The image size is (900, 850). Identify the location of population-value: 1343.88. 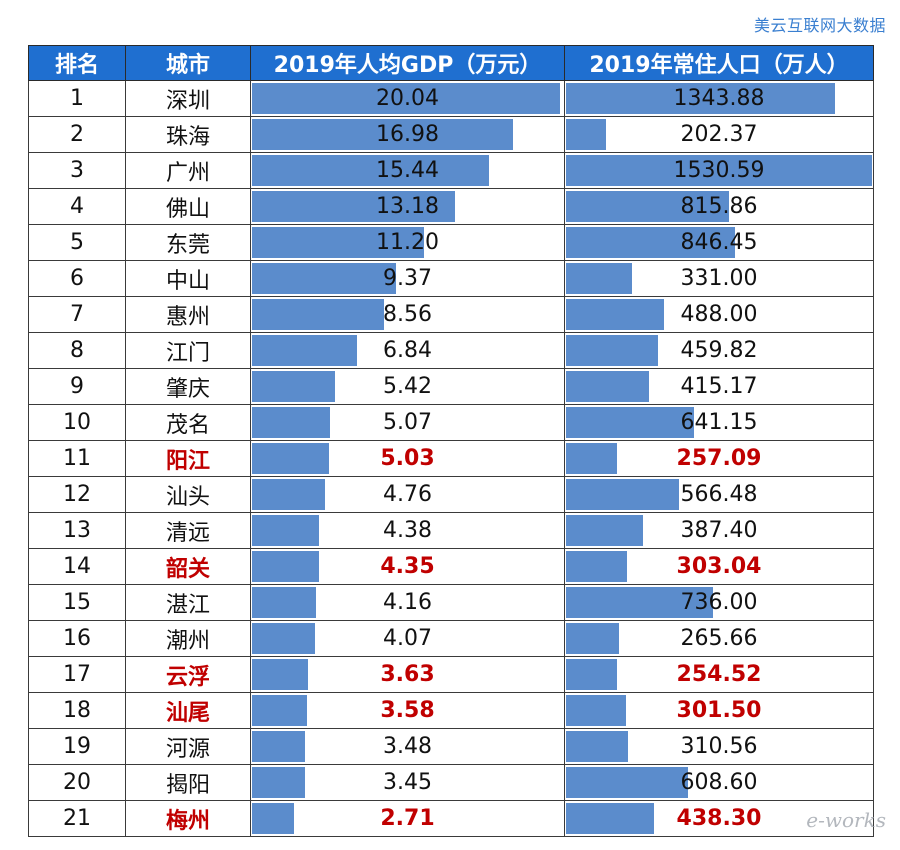
(719, 98).